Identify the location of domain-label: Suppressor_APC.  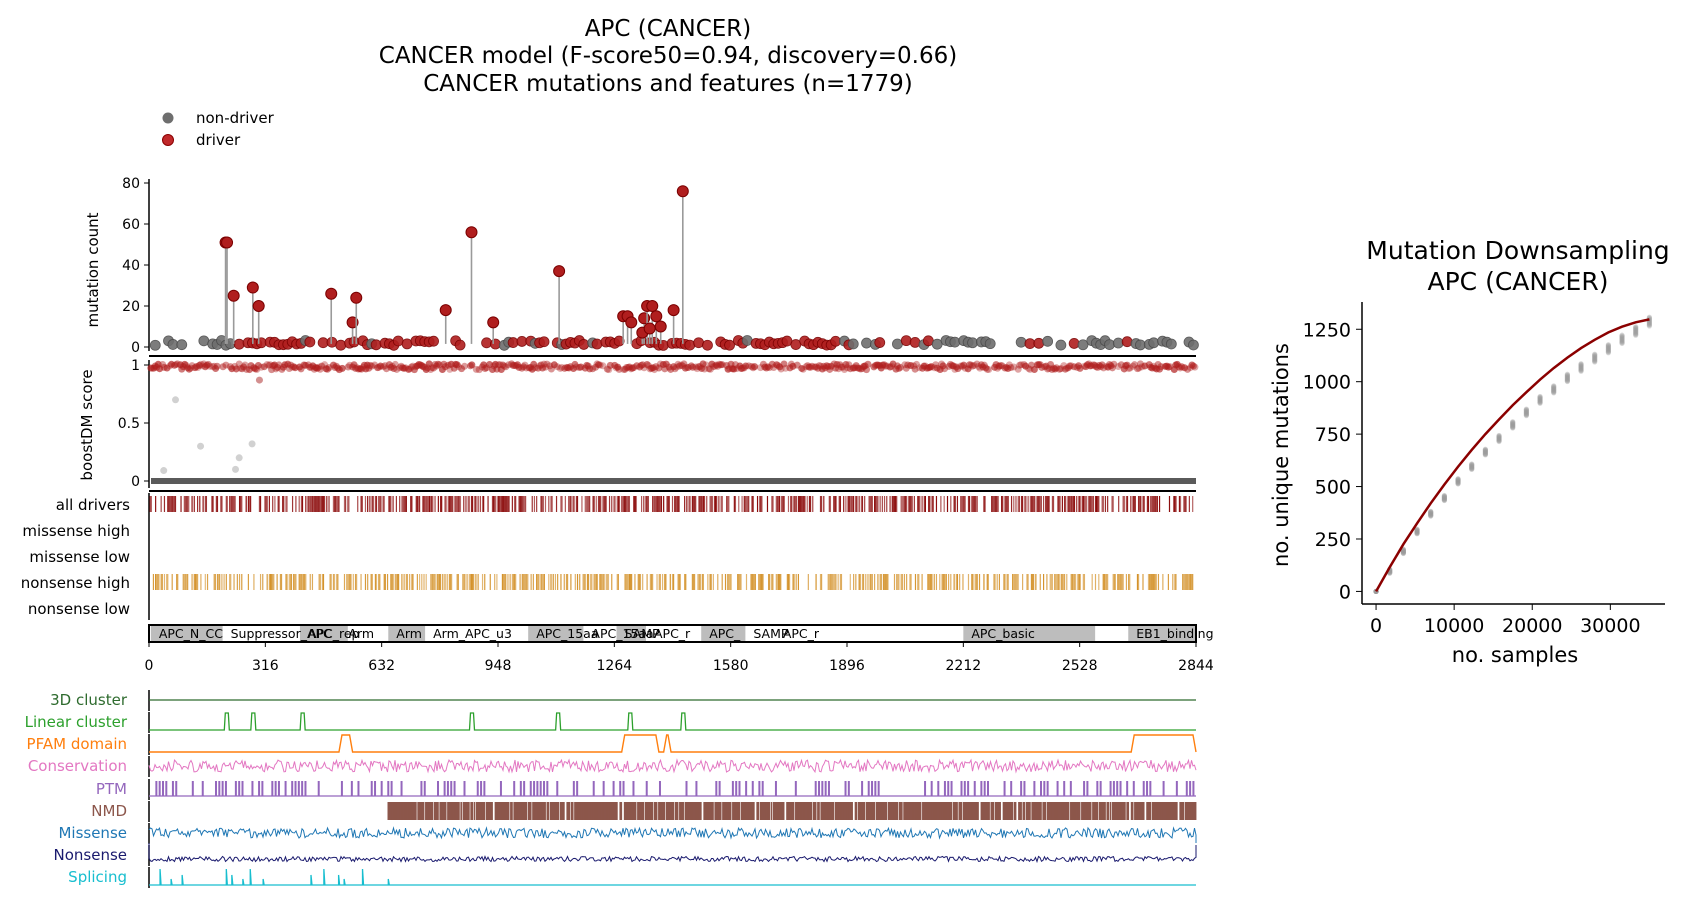
(281, 633).